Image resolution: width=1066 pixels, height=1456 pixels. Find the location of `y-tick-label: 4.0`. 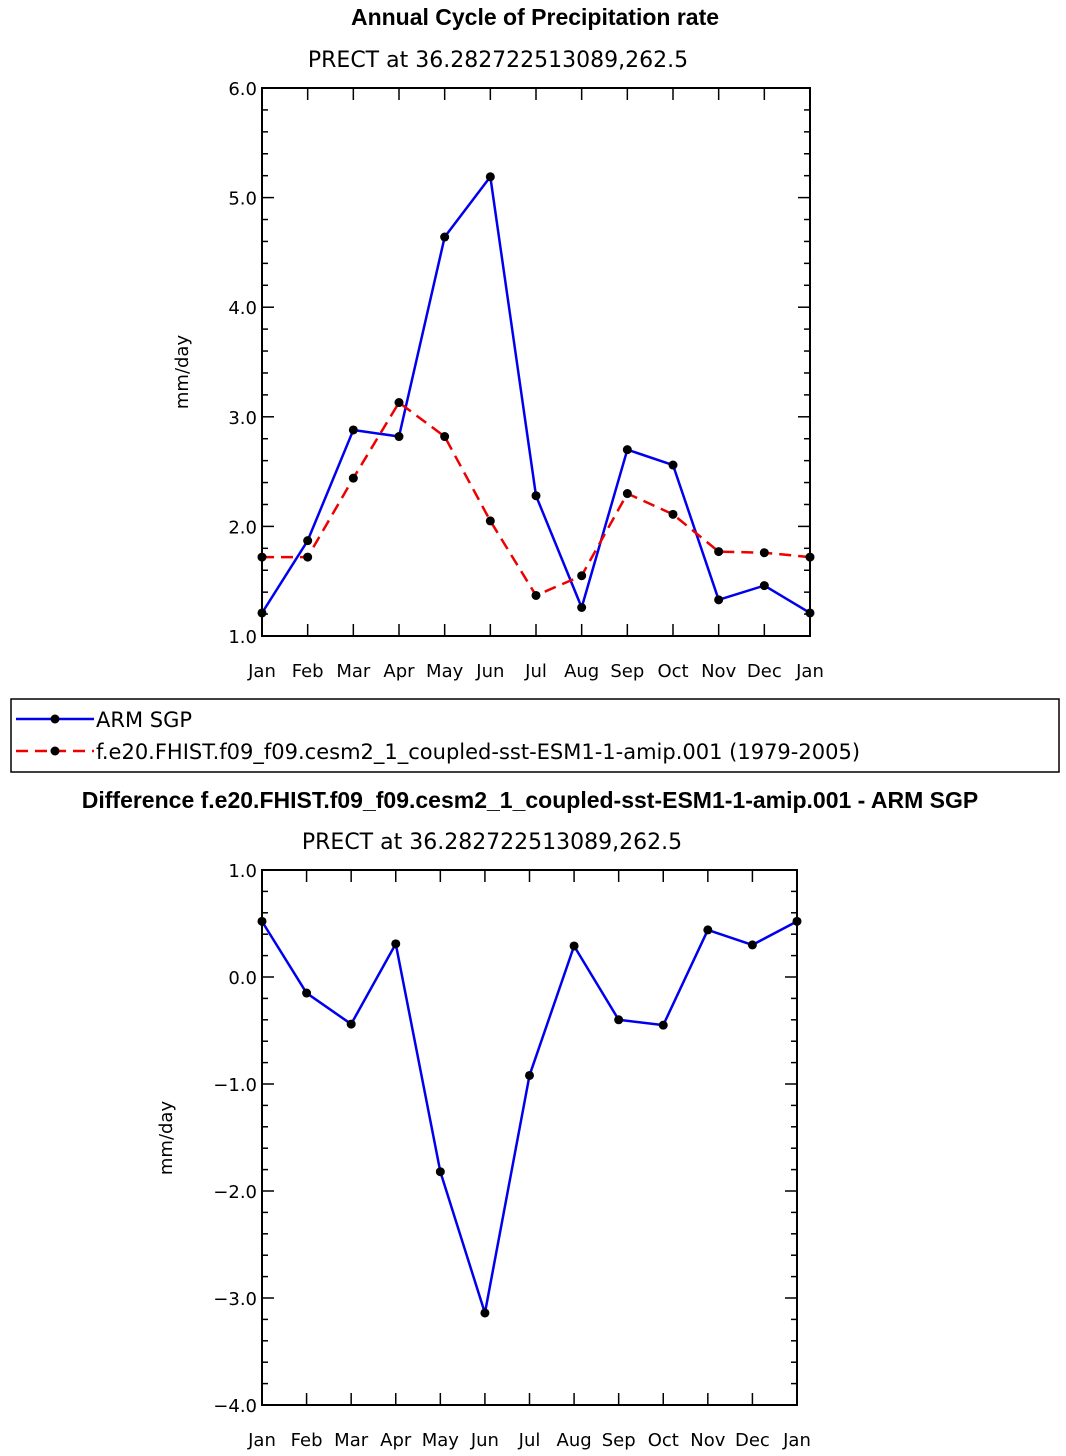

y-tick-label: 4.0 is located at coordinates (242, 308).